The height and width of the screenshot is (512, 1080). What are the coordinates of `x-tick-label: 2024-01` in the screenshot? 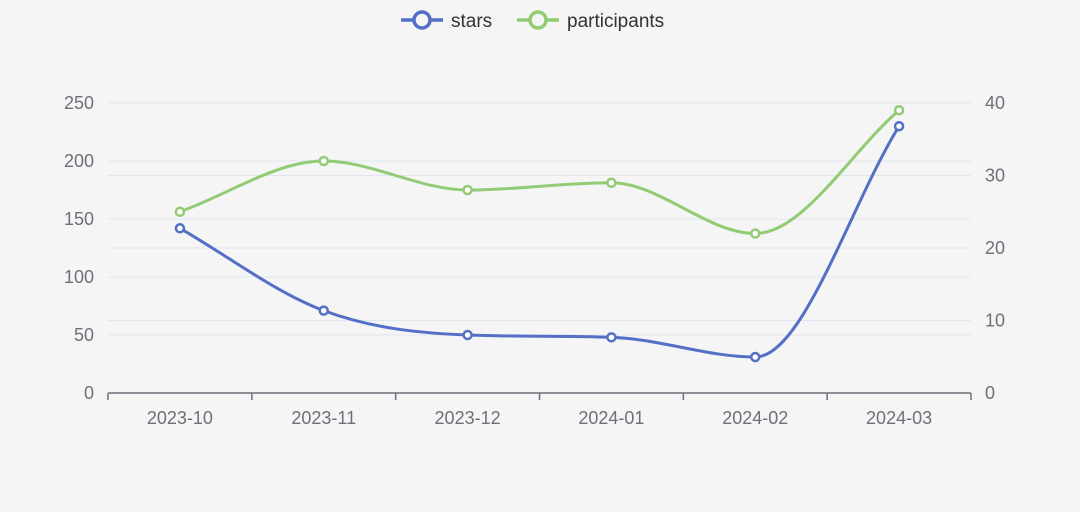 It's located at (611, 418).